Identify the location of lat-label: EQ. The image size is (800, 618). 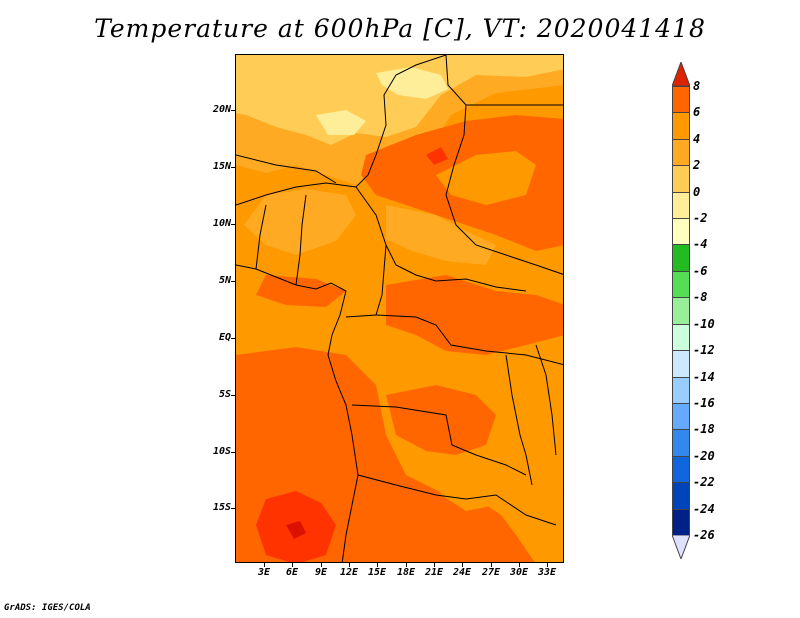
(224, 337).